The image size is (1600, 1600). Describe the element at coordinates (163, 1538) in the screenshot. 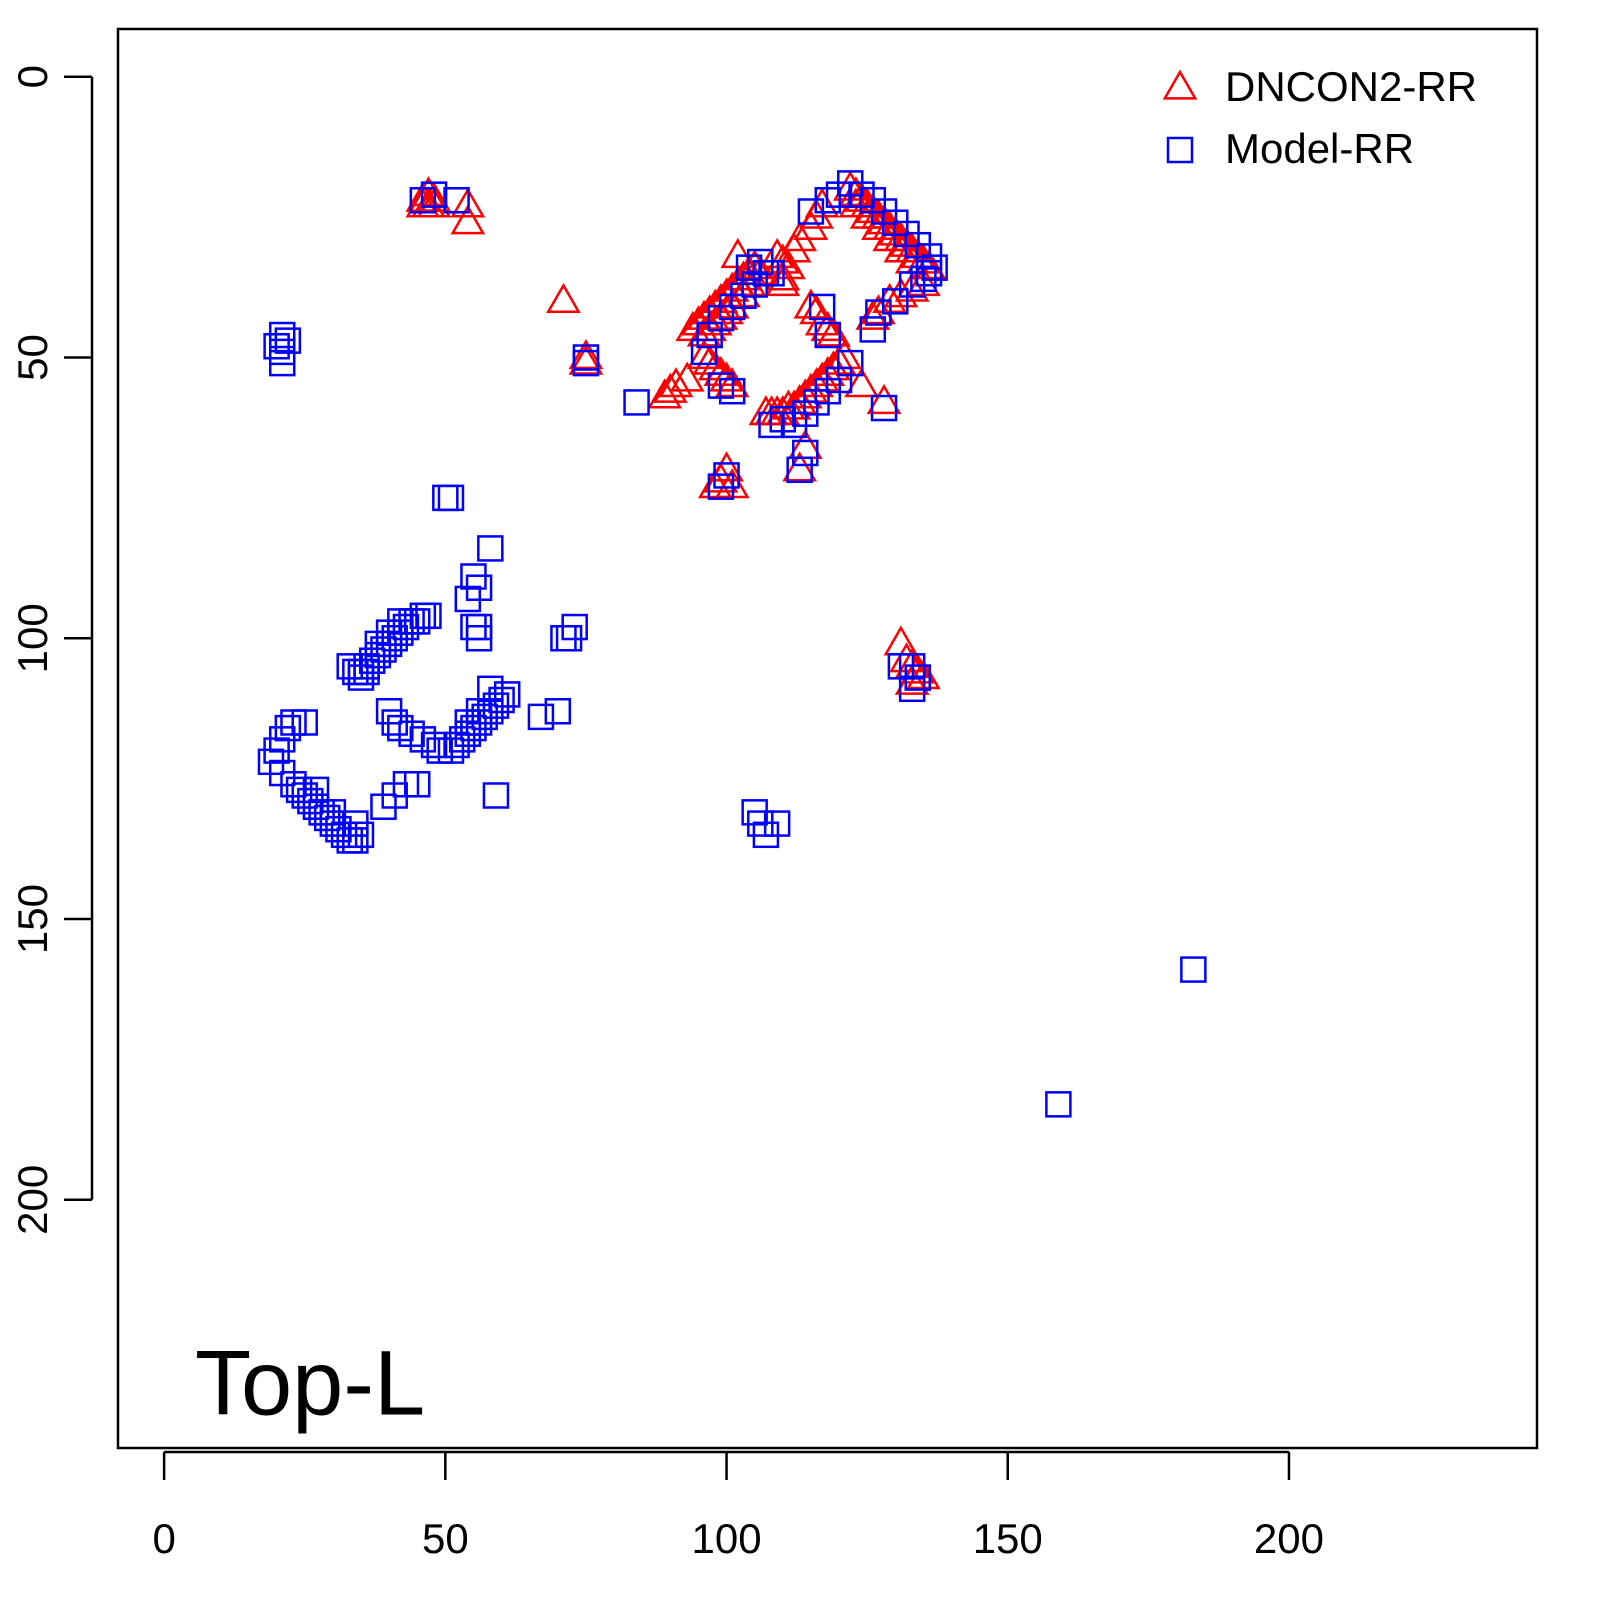

I see `x-tick-label: 0` at that location.